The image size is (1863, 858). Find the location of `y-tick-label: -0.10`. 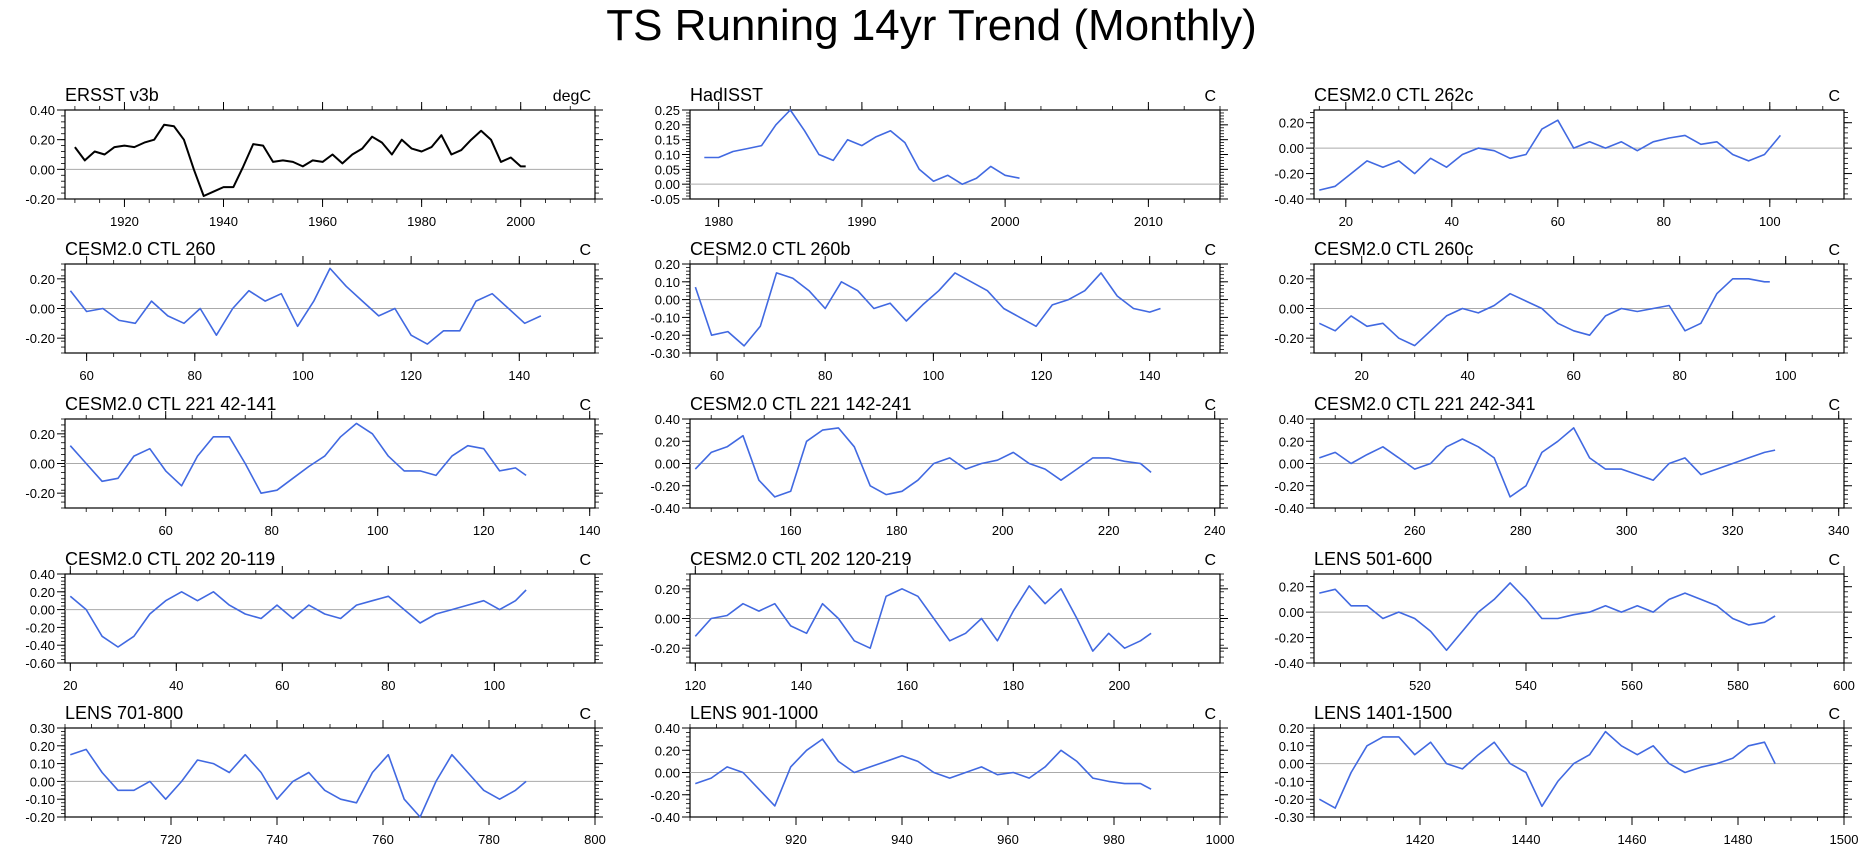

y-tick-label: -0.10 is located at coordinates (1289, 781).